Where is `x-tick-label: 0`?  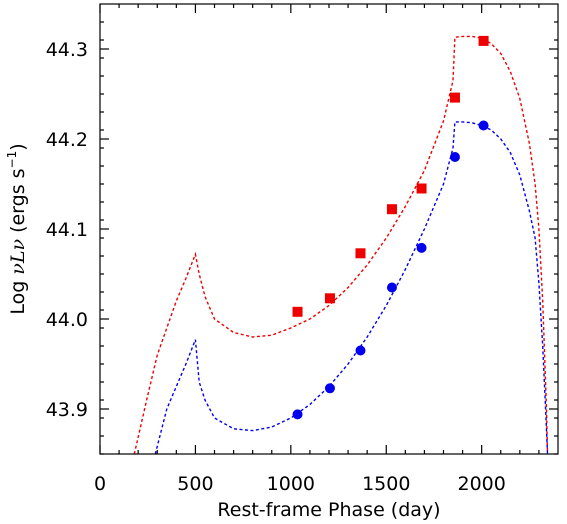
x-tick-label: 0 is located at coordinates (100, 484).